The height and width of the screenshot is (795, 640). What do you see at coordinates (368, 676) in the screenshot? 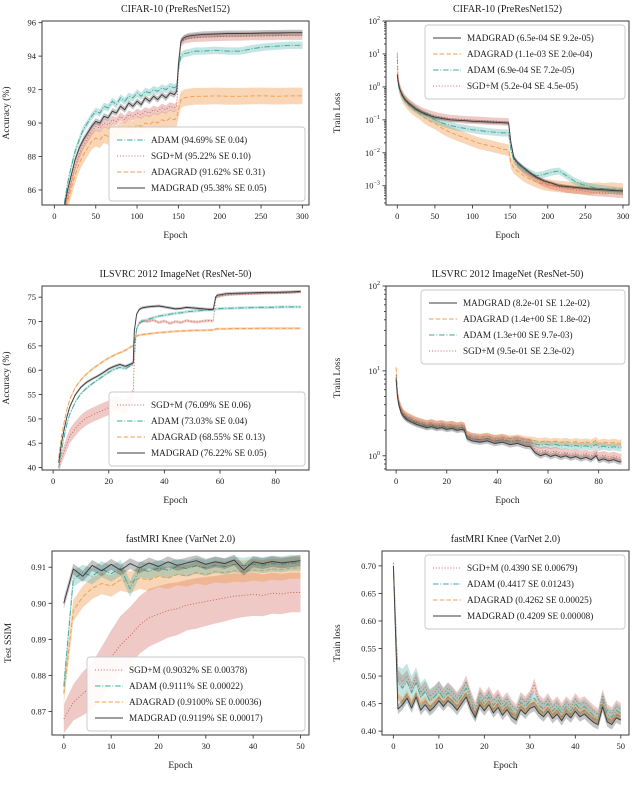
I see `y-tick-label: 0.50` at bounding box center [368, 676].